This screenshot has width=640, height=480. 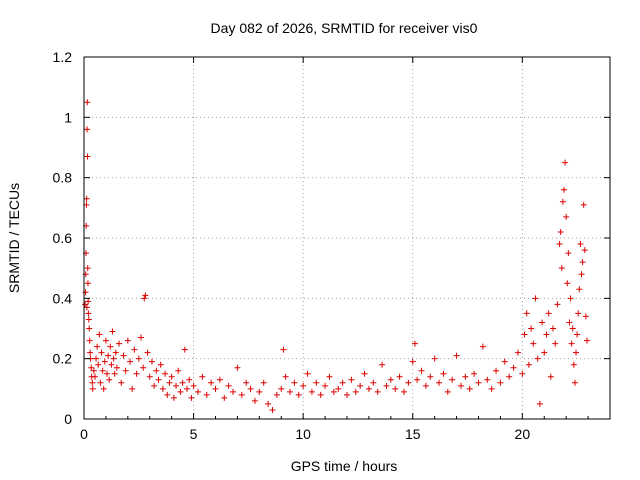 What do you see at coordinates (523, 434) in the screenshot?
I see `x-tick-label: 20` at bounding box center [523, 434].